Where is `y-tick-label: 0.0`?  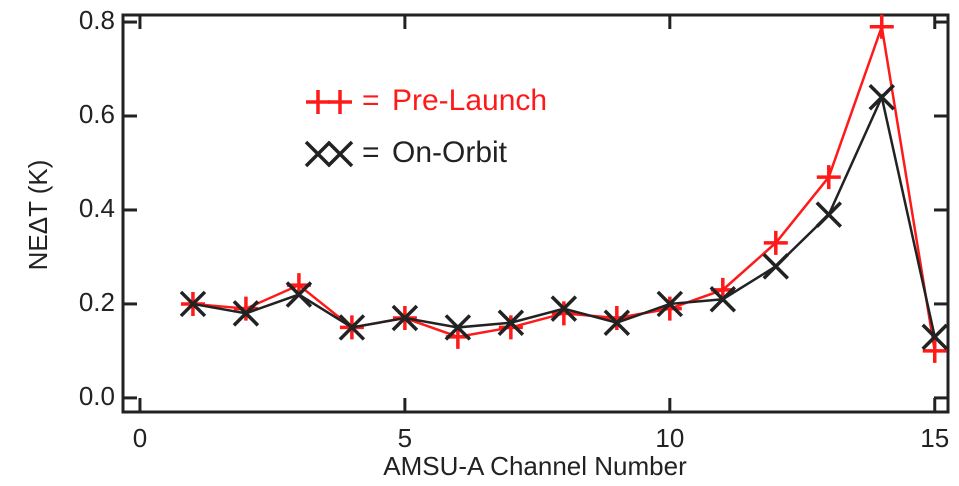
y-tick-label: 0.0 is located at coordinates (97, 396).